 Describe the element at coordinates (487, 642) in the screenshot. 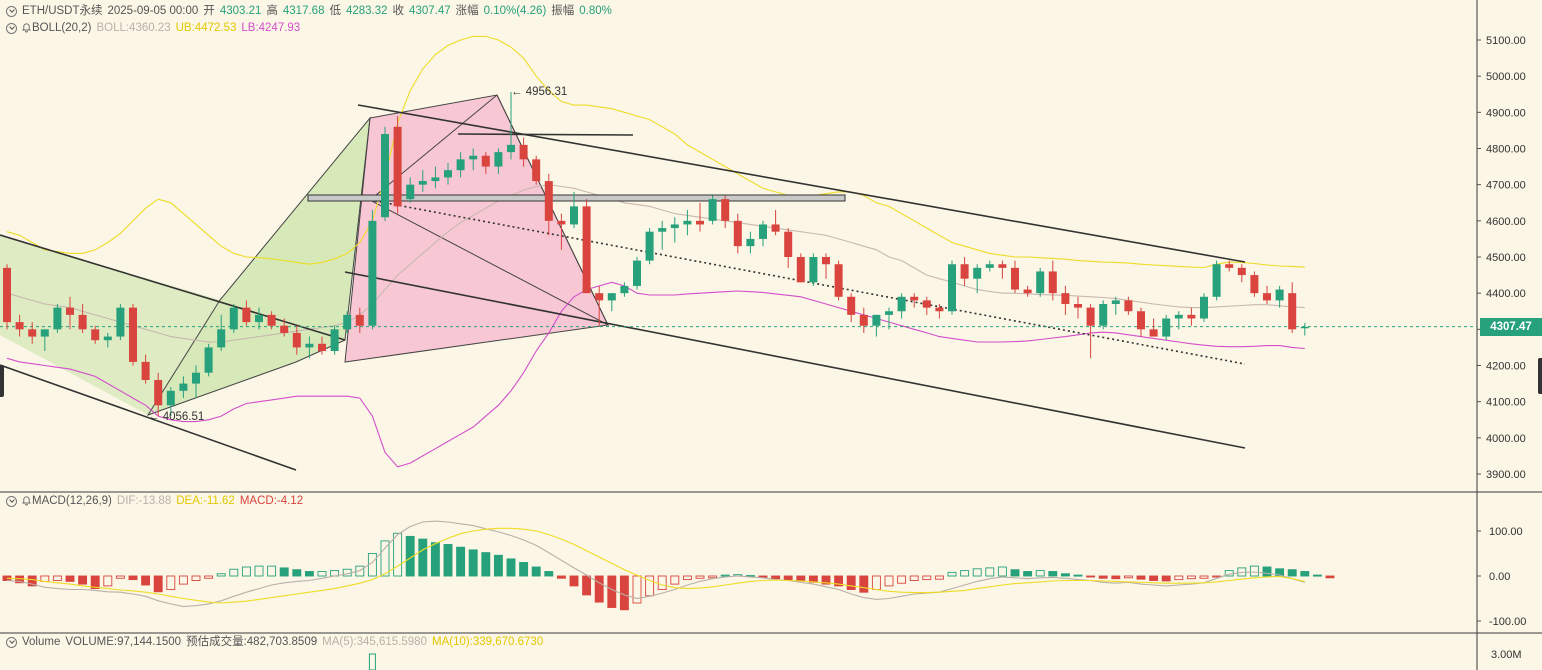

I see `volume-ma10: MA(10):339,670.6730` at that location.